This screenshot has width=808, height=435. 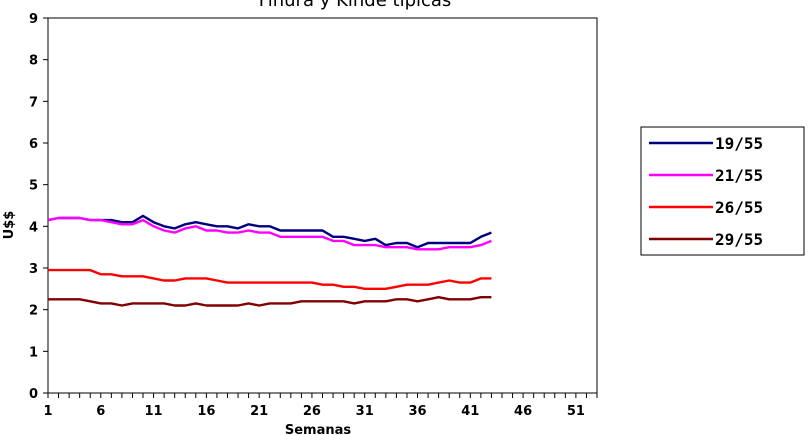 What do you see at coordinates (417, 411) in the screenshot?
I see `x-tick-label: 36` at bounding box center [417, 411].